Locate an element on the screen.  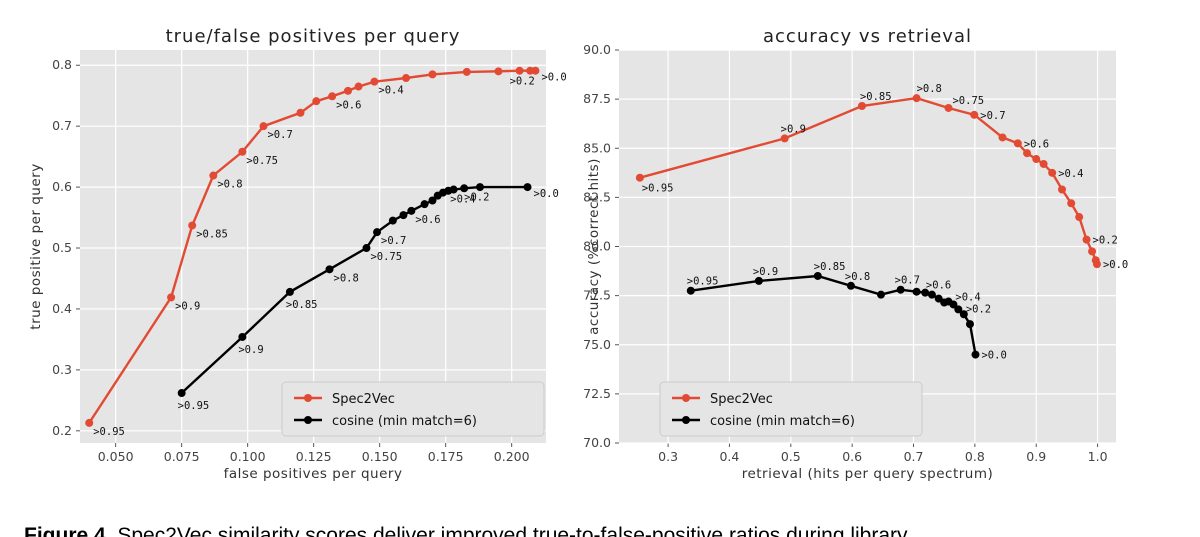
y-tick-label: 90.0 is located at coordinates (597, 49).